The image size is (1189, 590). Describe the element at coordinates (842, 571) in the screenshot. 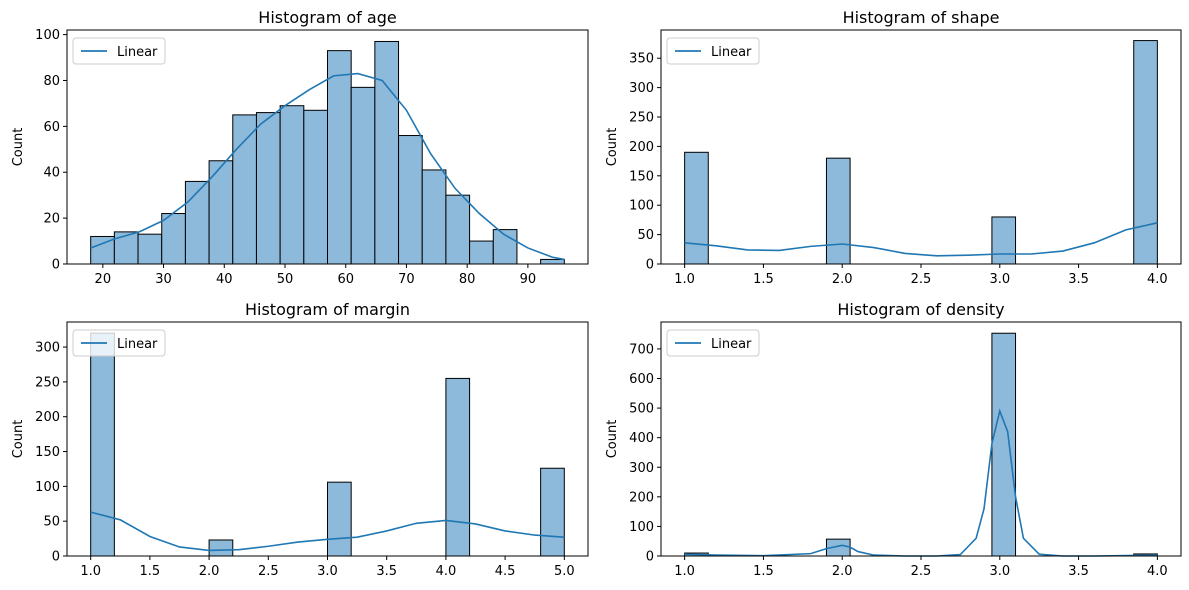

I see `chart-density-xtick-label: 2.0` at that location.